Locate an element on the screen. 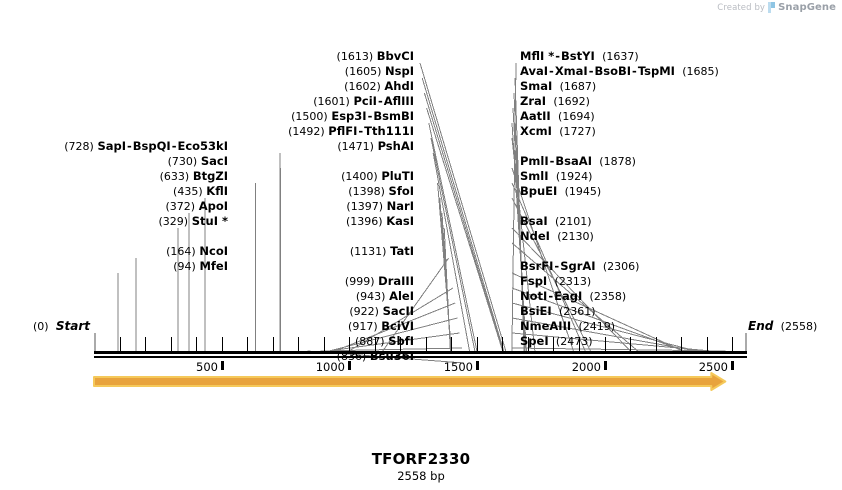 The width and height of the screenshot is (842, 490). ruler-tick-label: 500 is located at coordinates (207, 367).